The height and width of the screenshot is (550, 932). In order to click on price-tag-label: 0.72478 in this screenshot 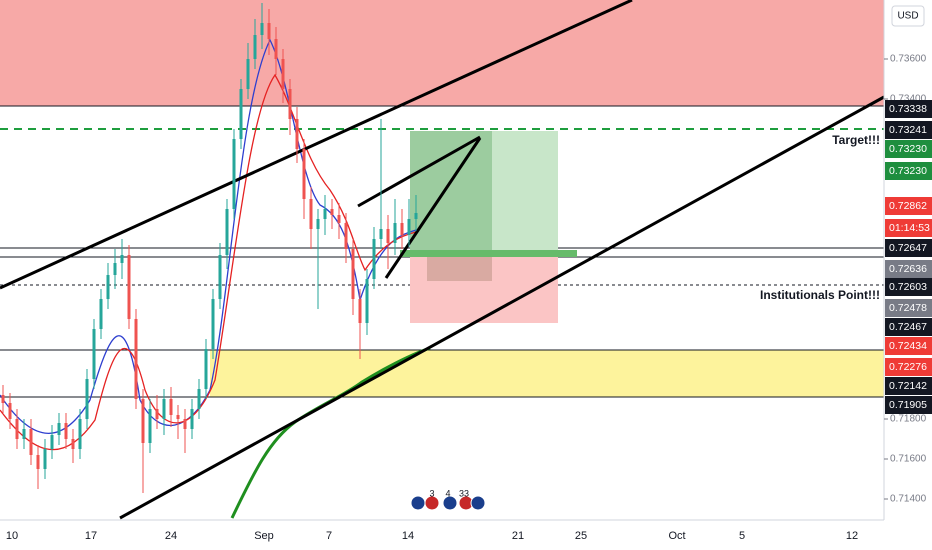, I will do `click(908, 308)`.